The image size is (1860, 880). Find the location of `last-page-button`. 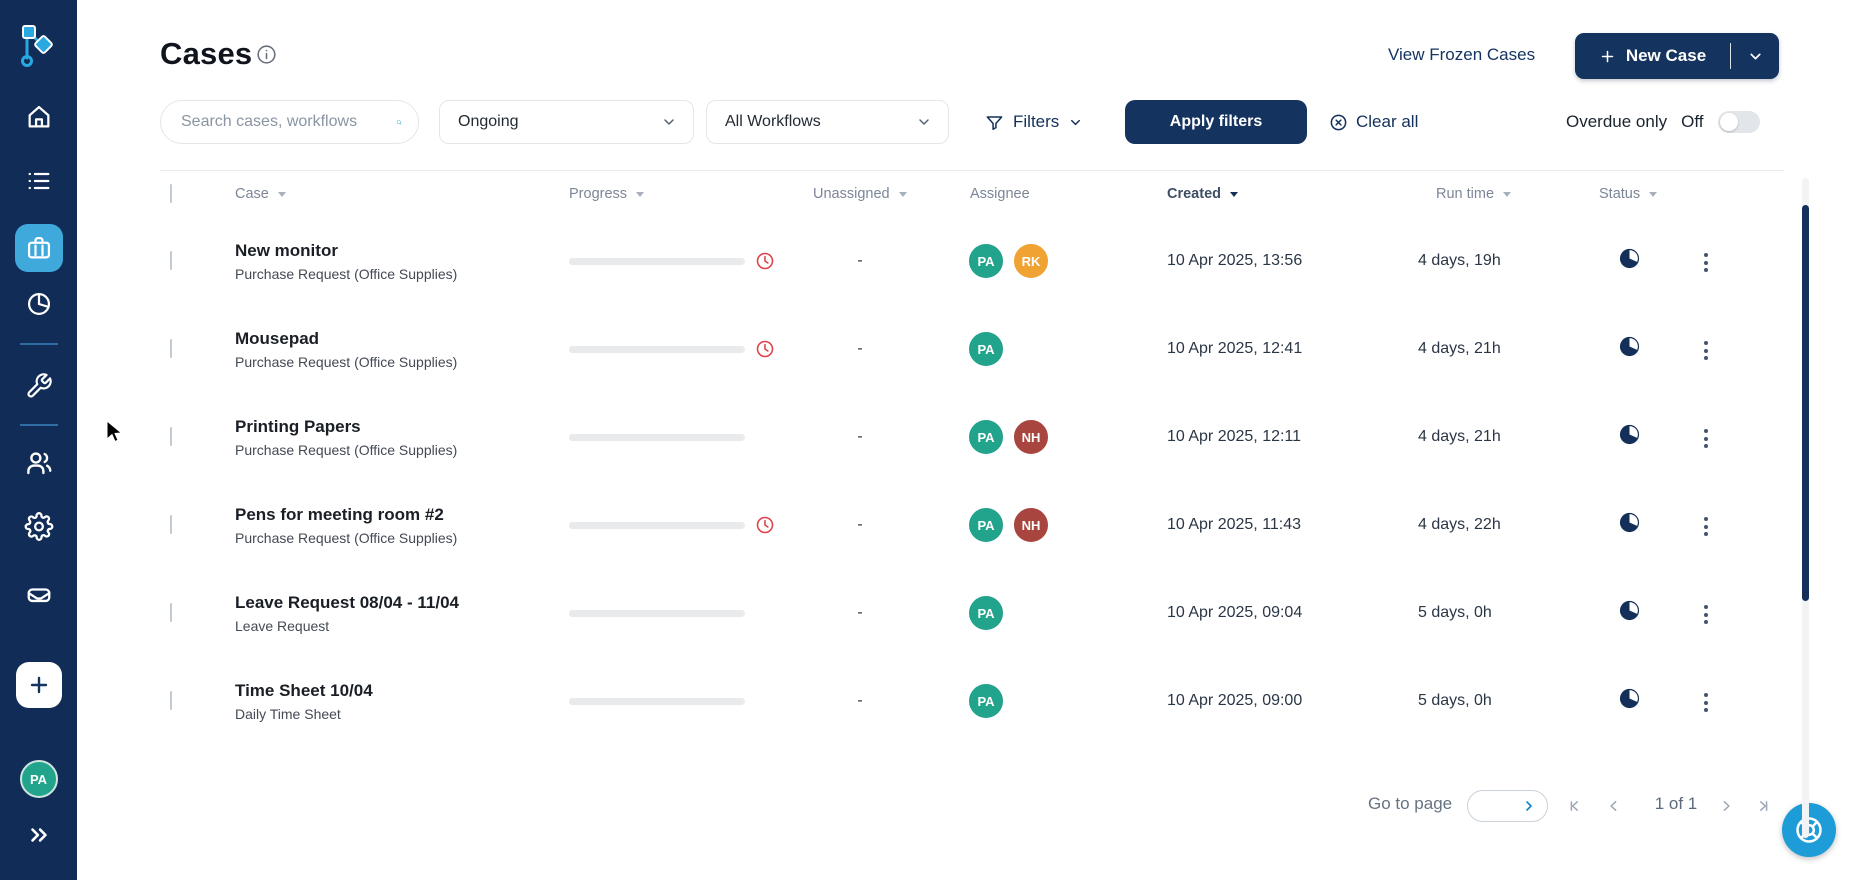

last-page-button is located at coordinates (1762, 806).